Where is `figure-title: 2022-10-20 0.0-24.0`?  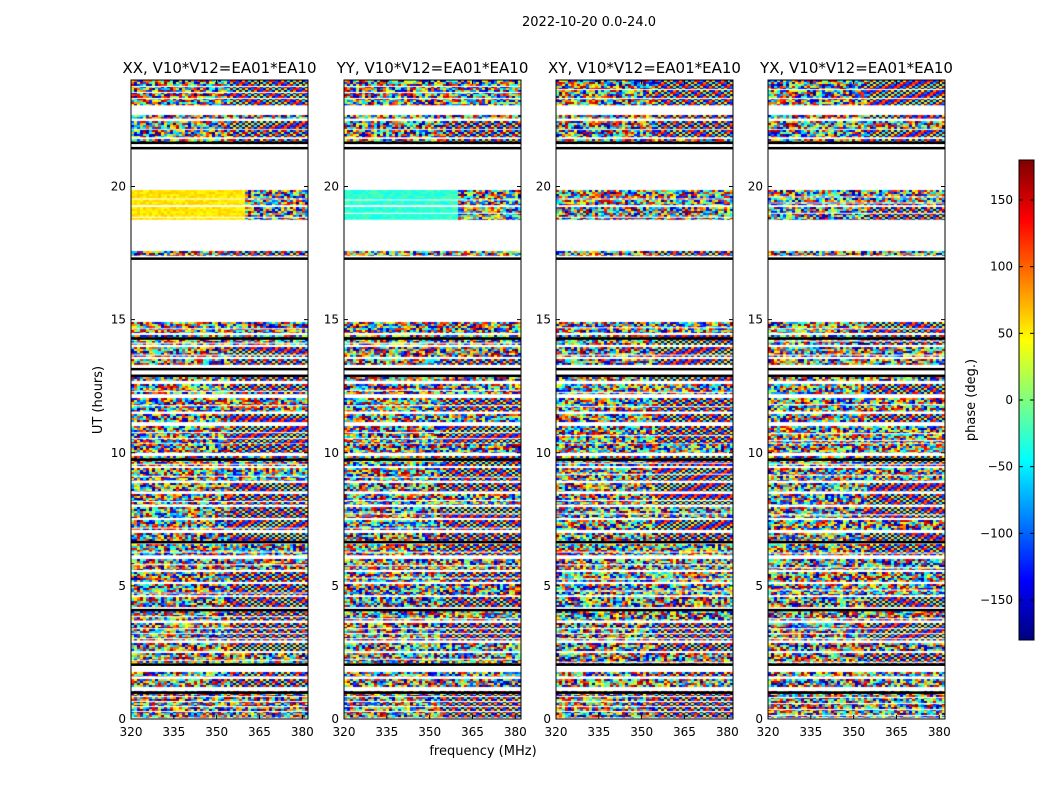
figure-title: 2022-10-20 0.0-24.0 is located at coordinates (589, 22).